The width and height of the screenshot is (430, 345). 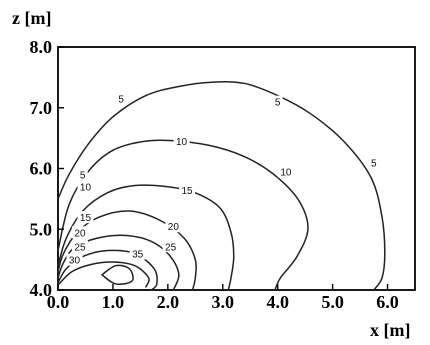 What do you see at coordinates (332, 302) in the screenshot?
I see `x-tick-label: 5.0` at bounding box center [332, 302].